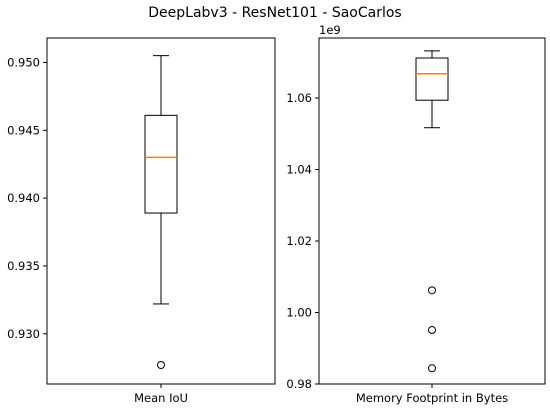  What do you see at coordinates (23, 62) in the screenshot?
I see `y-tick-label: 0.950` at bounding box center [23, 62].